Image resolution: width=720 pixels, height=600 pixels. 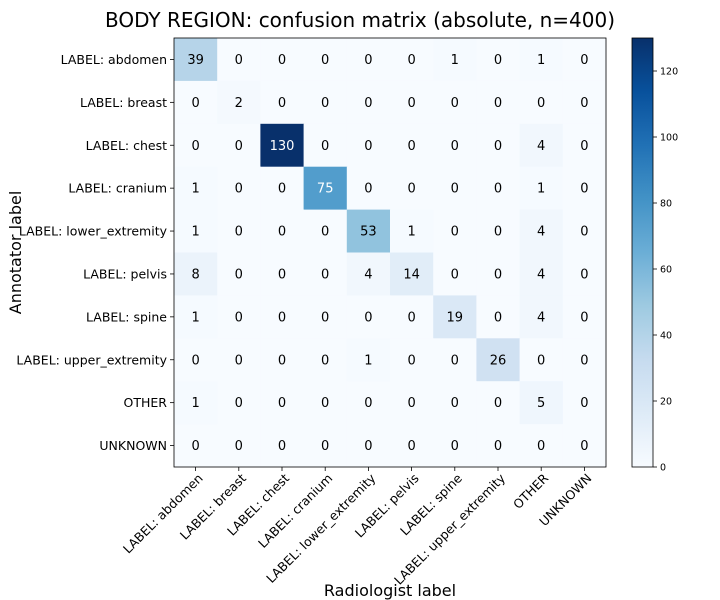 What do you see at coordinates (295, 511) in the screenshot?
I see `x-tick-label: LABEL: cranium` at bounding box center [295, 511].